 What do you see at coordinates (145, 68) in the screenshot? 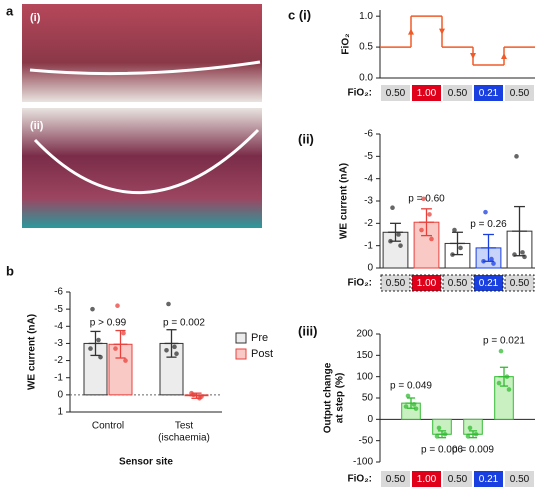
I see `sensor-wire` at bounding box center [145, 68].